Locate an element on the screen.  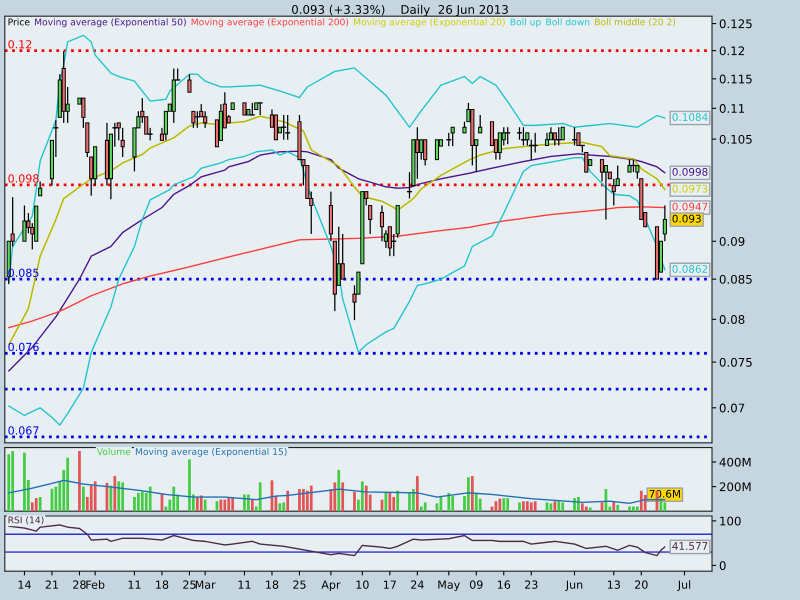
annotation: 0.093 is located at coordinates (686, 218).